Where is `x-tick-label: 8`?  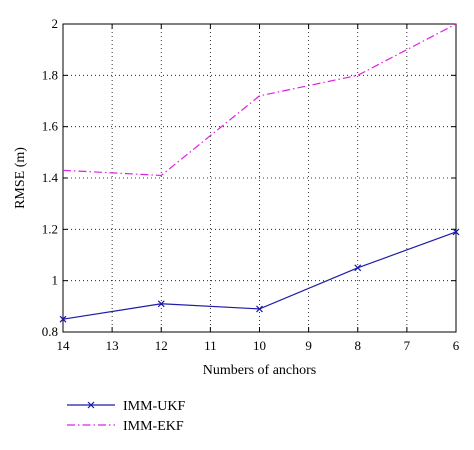 x-tick-label: 8 is located at coordinates (358, 345).